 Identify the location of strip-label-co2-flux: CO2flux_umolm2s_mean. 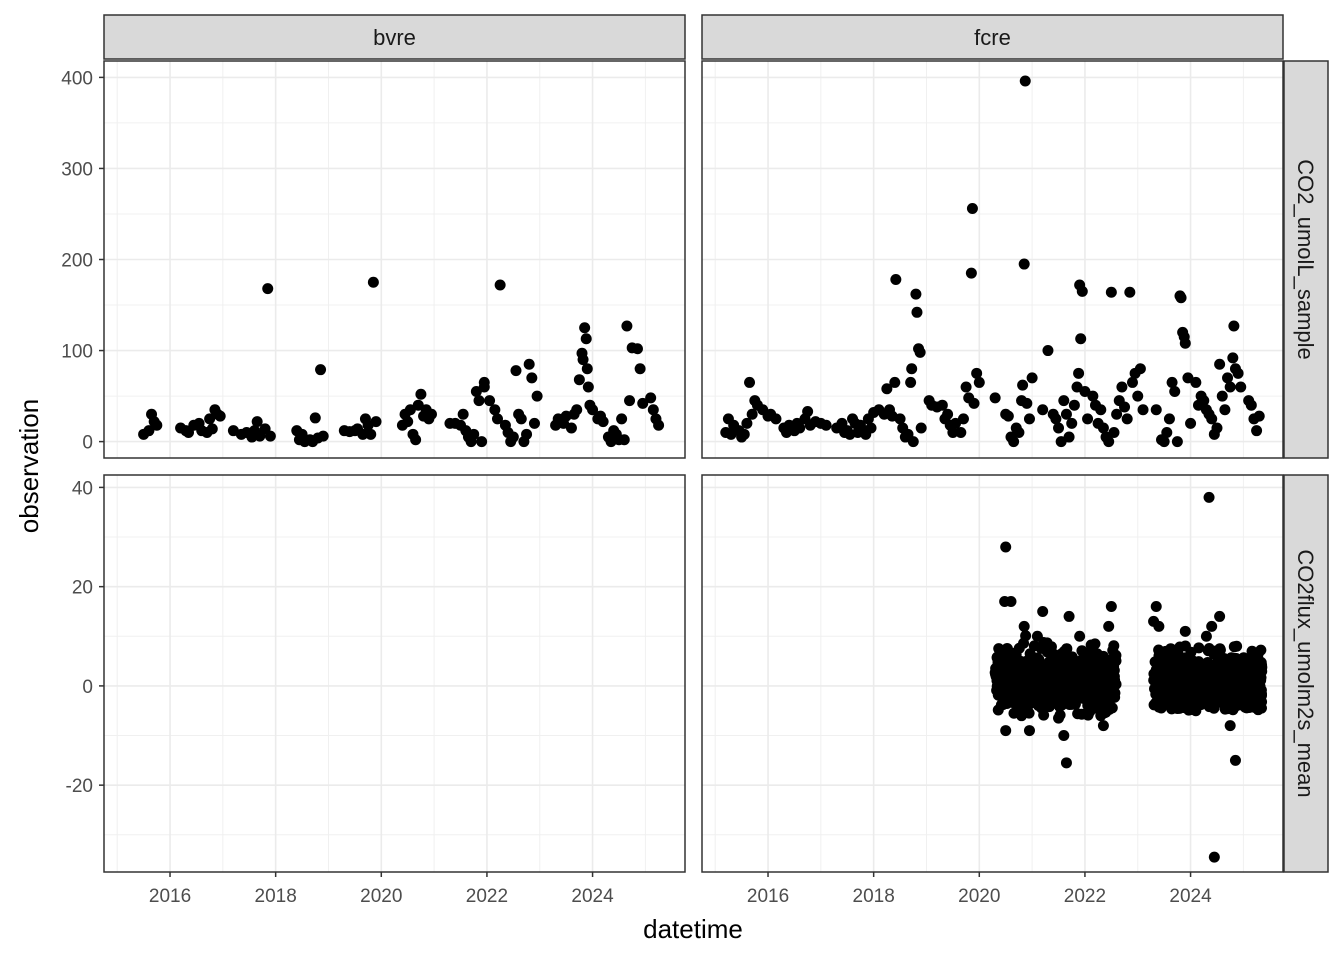
(1305, 673).